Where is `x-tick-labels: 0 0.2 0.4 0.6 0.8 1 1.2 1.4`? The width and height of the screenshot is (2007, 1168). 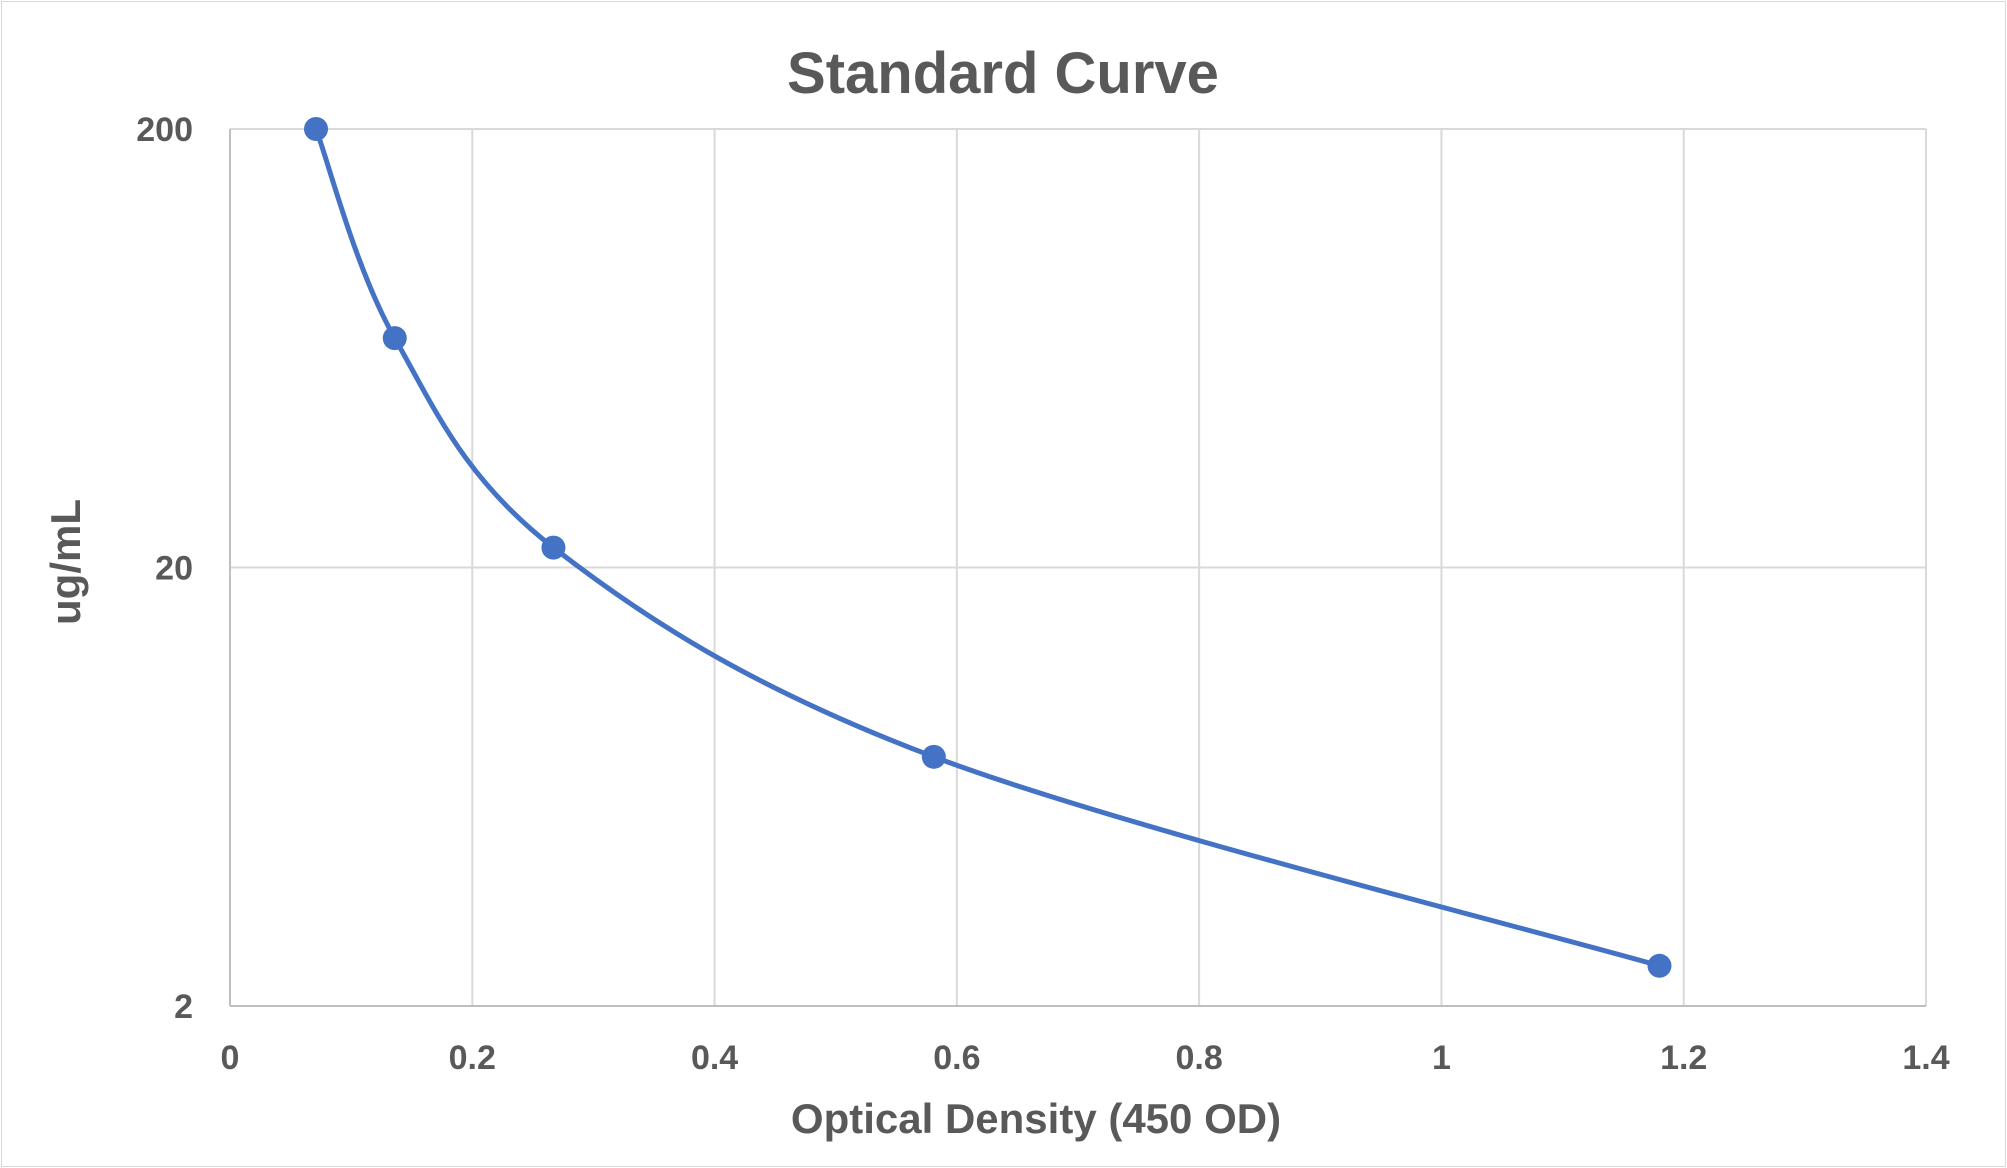 x-tick-labels: 0 0.2 0.4 0.6 0.8 1 1.2 1.4 is located at coordinates (1085, 1058).